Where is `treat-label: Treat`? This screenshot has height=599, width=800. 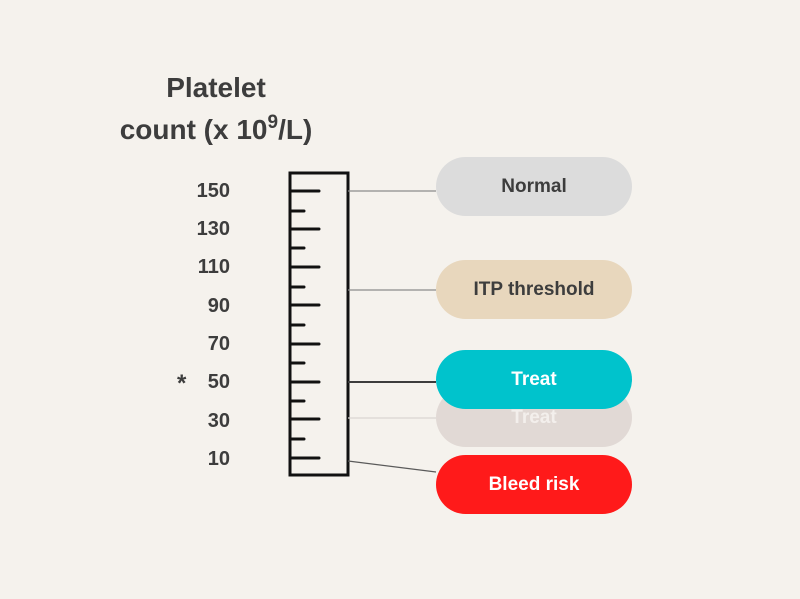
treat-label: Treat is located at coordinates (534, 379).